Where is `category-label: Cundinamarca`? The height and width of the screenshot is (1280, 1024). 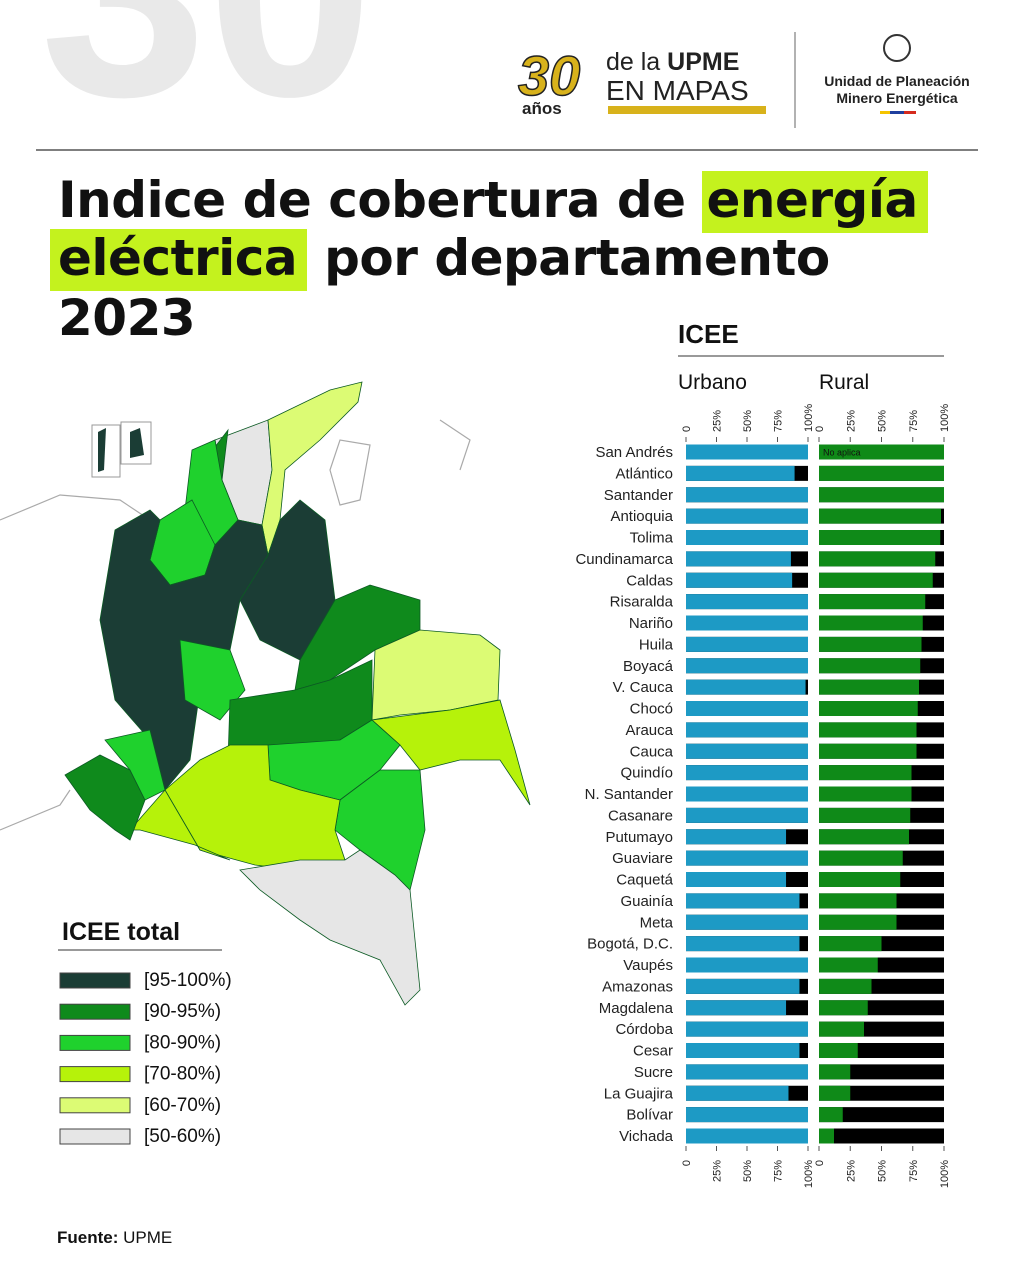 category-label: Cundinamarca is located at coordinates (624, 559).